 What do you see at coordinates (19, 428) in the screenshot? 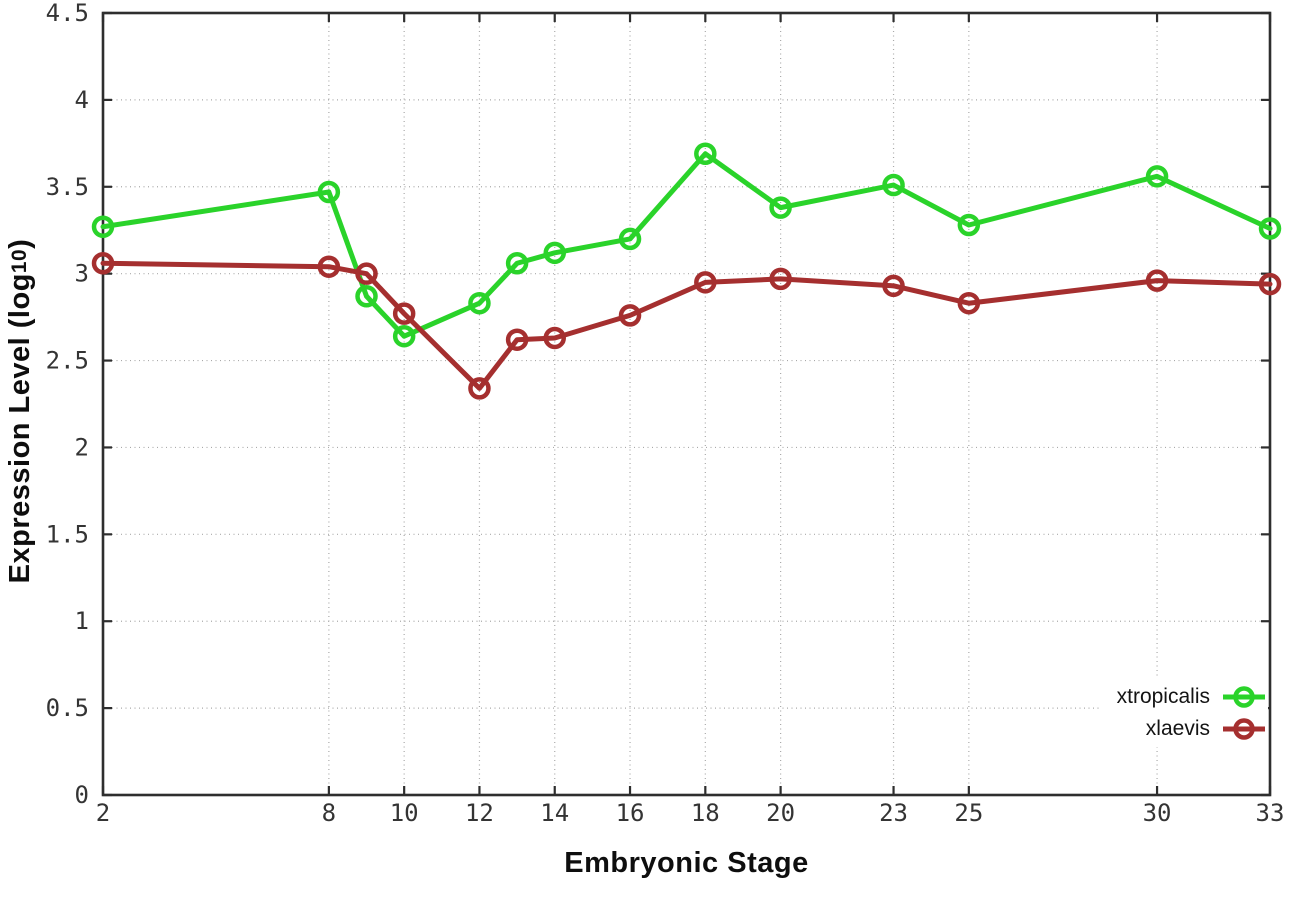
I see `y-axis-title-text: Expression Level (log` at bounding box center [19, 428].